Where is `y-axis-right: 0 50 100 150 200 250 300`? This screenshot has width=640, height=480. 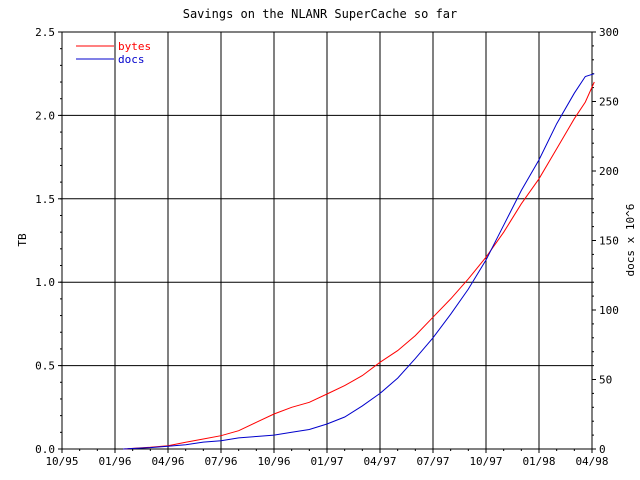 y-axis-right: 0 50 100 150 200 250 300 is located at coordinates (605, 241).